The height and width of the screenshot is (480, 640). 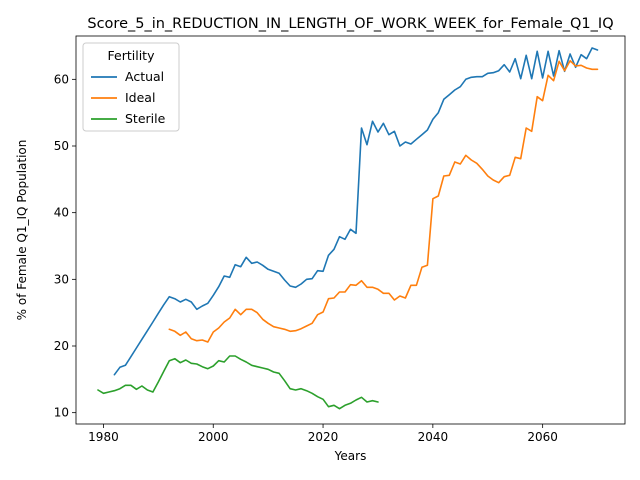 What do you see at coordinates (103, 437) in the screenshot?
I see `x-tick-label: 1980` at bounding box center [103, 437].